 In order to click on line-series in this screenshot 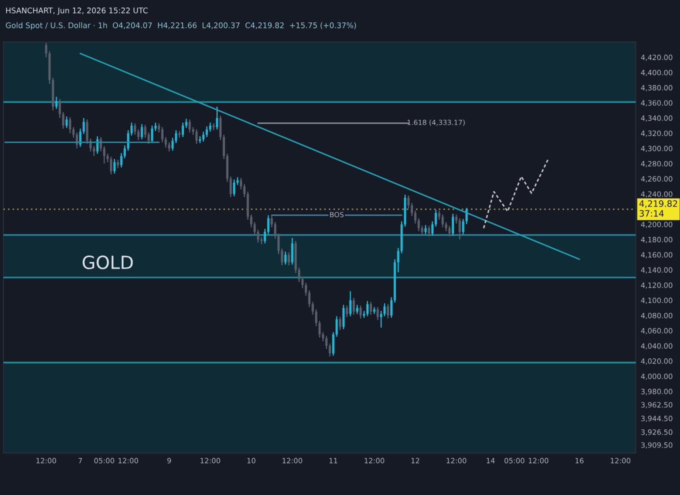, I will do `click(516, 193)`.